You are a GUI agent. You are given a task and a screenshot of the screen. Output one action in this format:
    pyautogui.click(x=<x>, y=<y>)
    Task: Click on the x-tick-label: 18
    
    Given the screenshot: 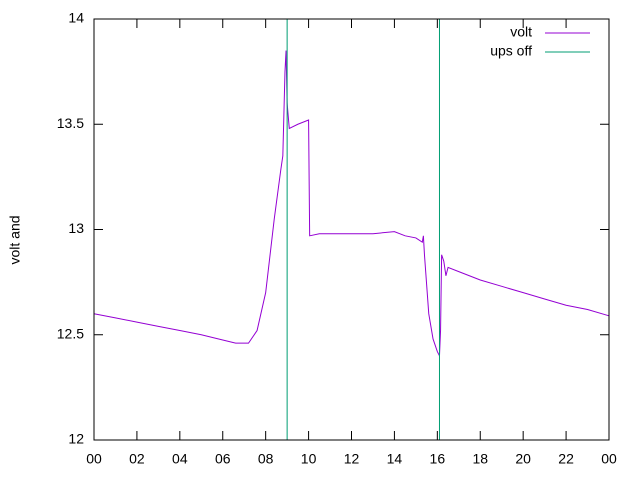 What is the action you would take?
    pyautogui.click(x=480, y=459)
    